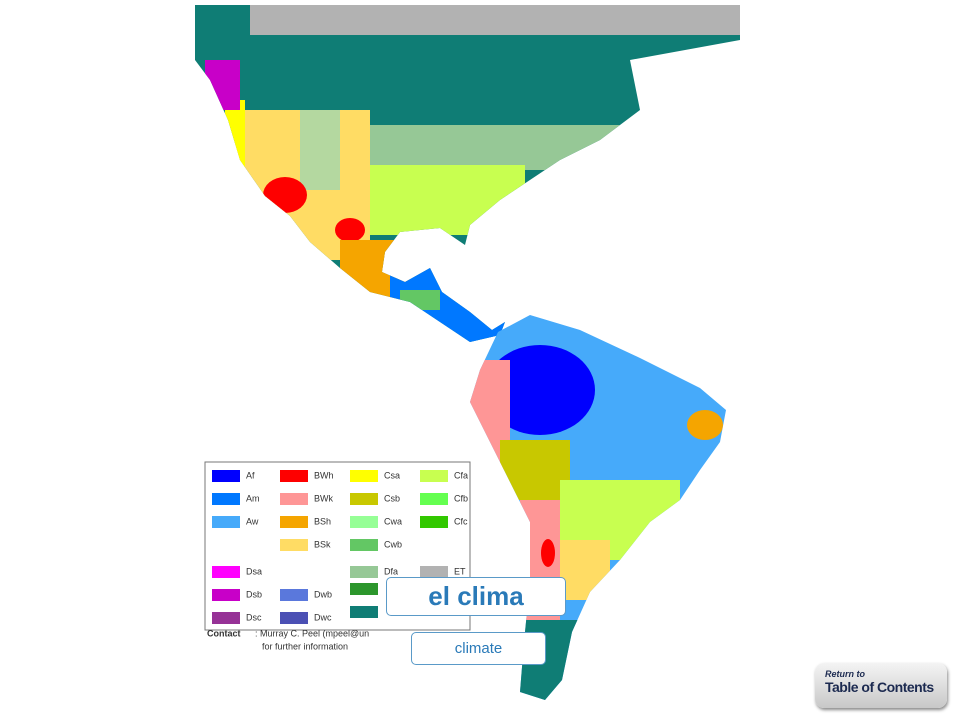 The image size is (960, 720). I want to click on legend-code: Af, so click(250, 475).